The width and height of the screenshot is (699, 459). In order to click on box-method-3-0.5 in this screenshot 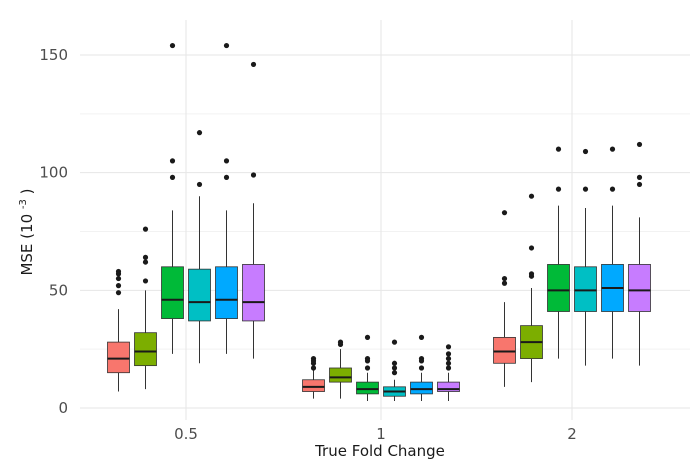, I will do `click(172, 198)`.